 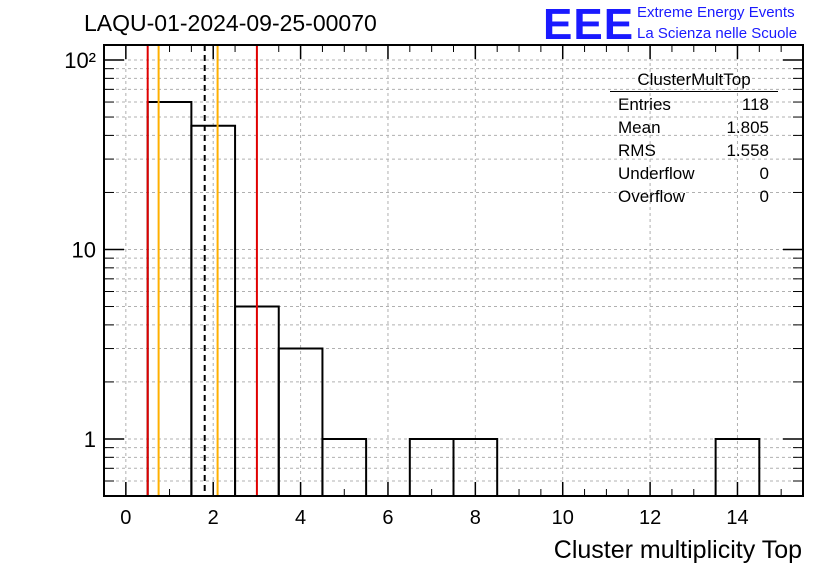 What do you see at coordinates (80, 60) in the screenshot?
I see `y-tick-label: 10²` at bounding box center [80, 60].